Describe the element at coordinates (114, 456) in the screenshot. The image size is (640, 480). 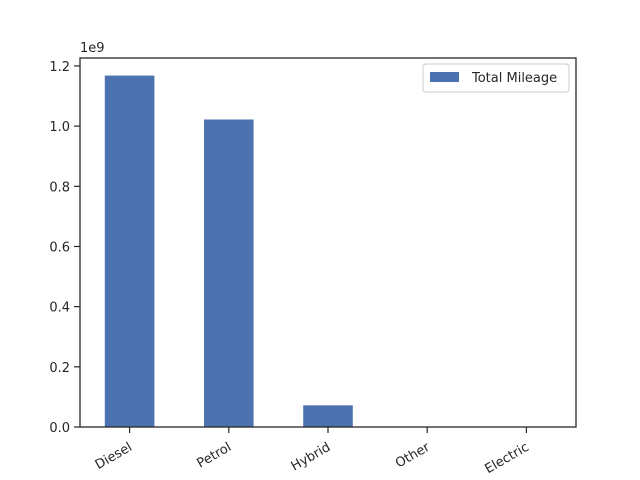
I see `x-tick-label: Diesel` at that location.